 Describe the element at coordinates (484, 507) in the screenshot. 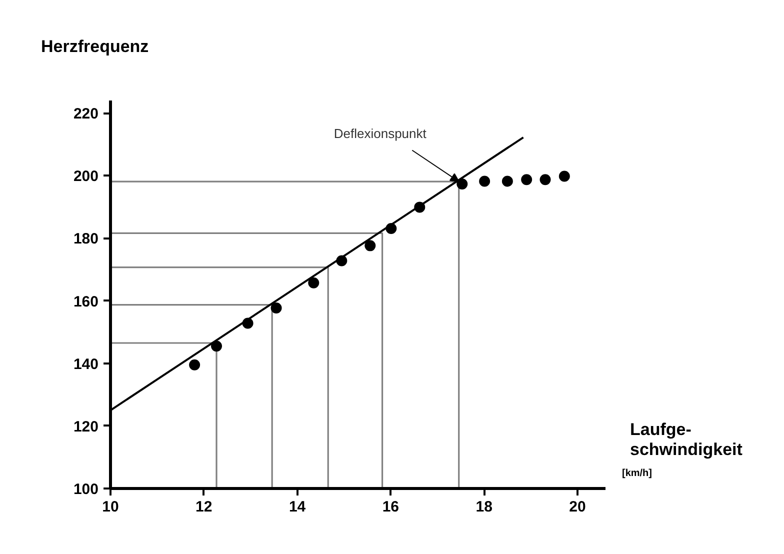

I see `x-tick-label: 18` at that location.